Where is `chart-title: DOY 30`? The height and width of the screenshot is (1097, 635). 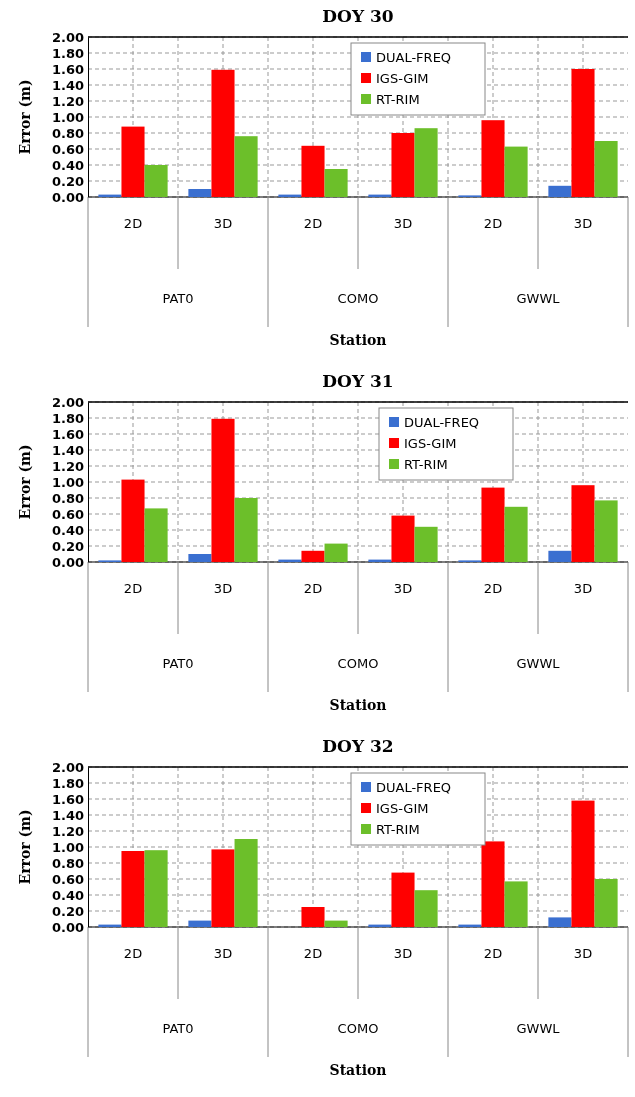
chart-title: DOY 30 is located at coordinates (358, 16).